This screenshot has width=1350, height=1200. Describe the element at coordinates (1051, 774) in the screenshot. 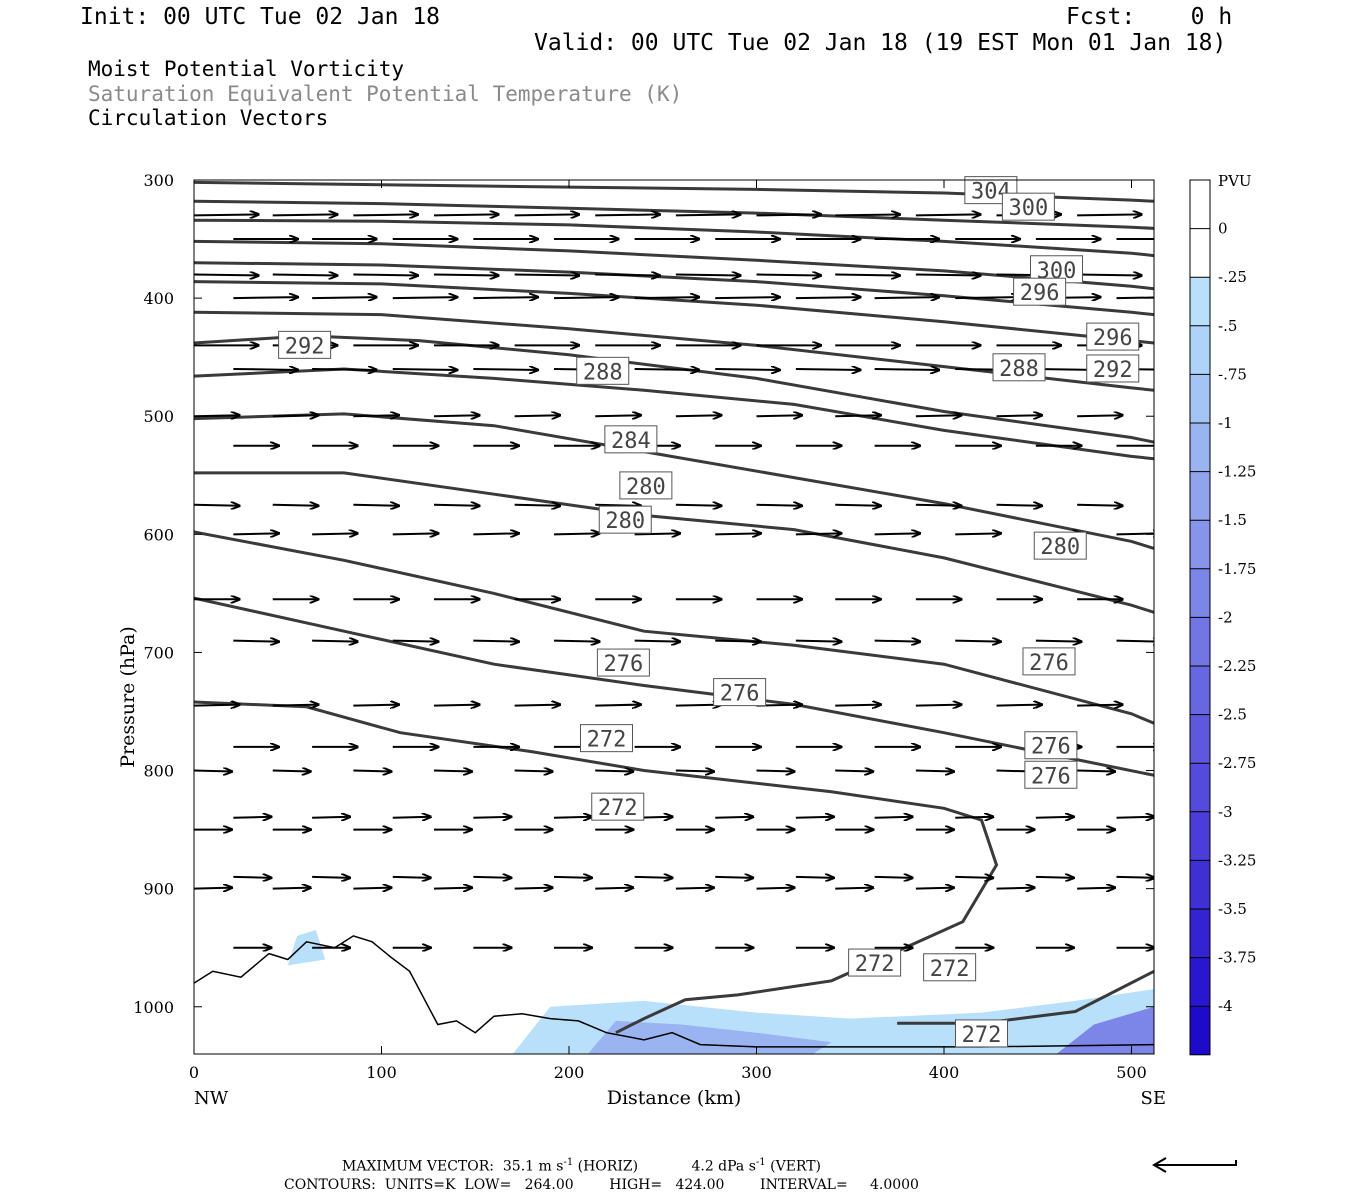

I see `contour-label-12-2: 276` at that location.